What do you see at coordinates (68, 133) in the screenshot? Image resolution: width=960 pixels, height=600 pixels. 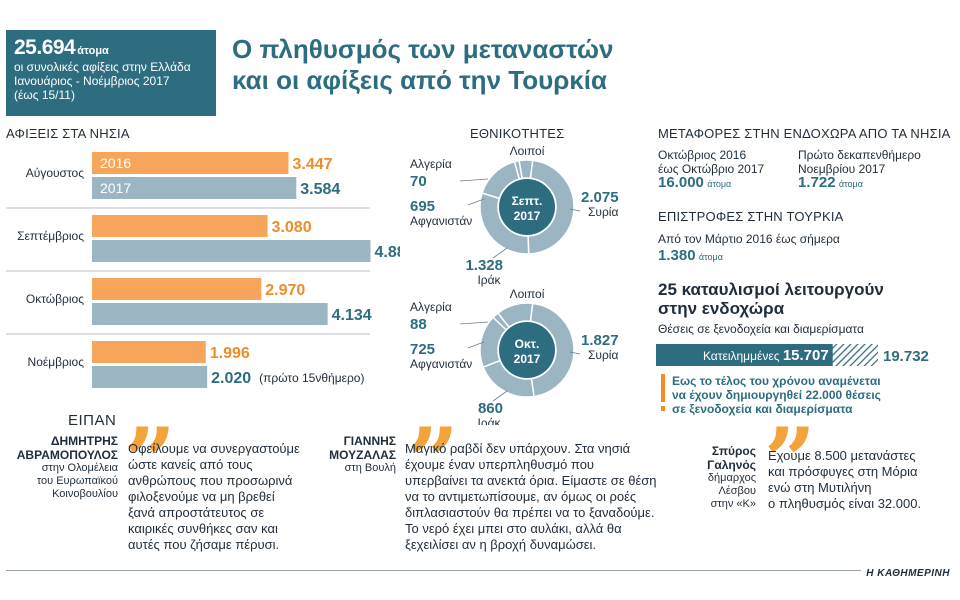 I see `arrivals-heading: ΑΦΙΞΕΙΣ ΣΤΑ ΝΗΣΙΑ` at bounding box center [68, 133].